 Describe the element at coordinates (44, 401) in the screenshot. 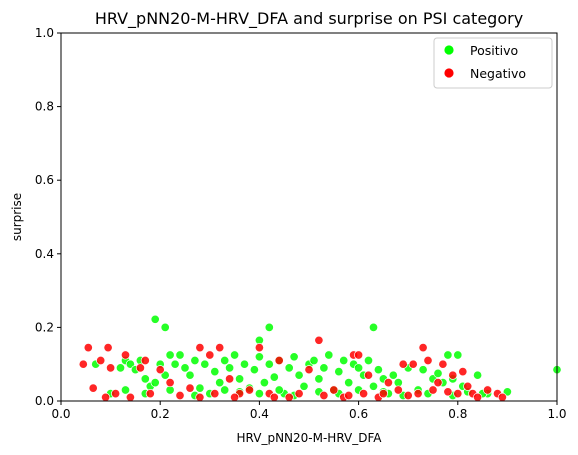

I see `y-tick-label: 0.0` at that location.